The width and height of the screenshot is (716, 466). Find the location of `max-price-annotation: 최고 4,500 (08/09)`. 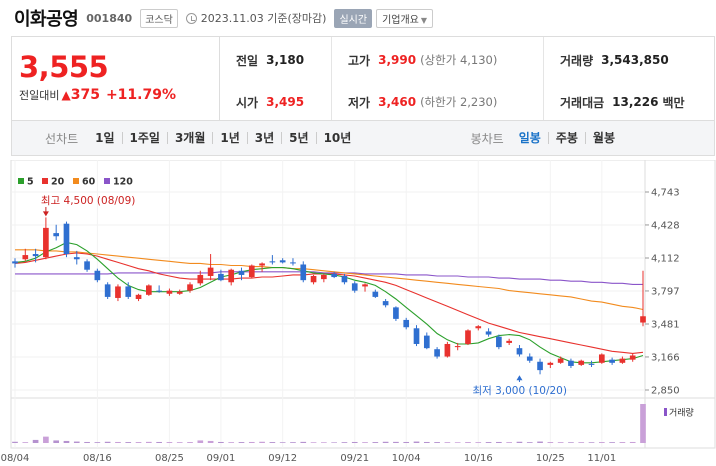

max-price-annotation: 최고 4,500 (08/09) is located at coordinates (88, 201).